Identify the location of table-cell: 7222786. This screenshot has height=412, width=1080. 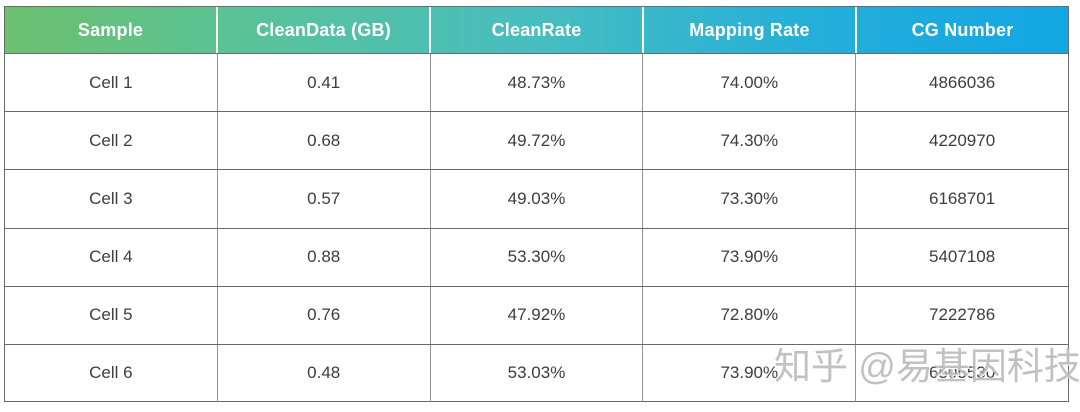
(962, 315).